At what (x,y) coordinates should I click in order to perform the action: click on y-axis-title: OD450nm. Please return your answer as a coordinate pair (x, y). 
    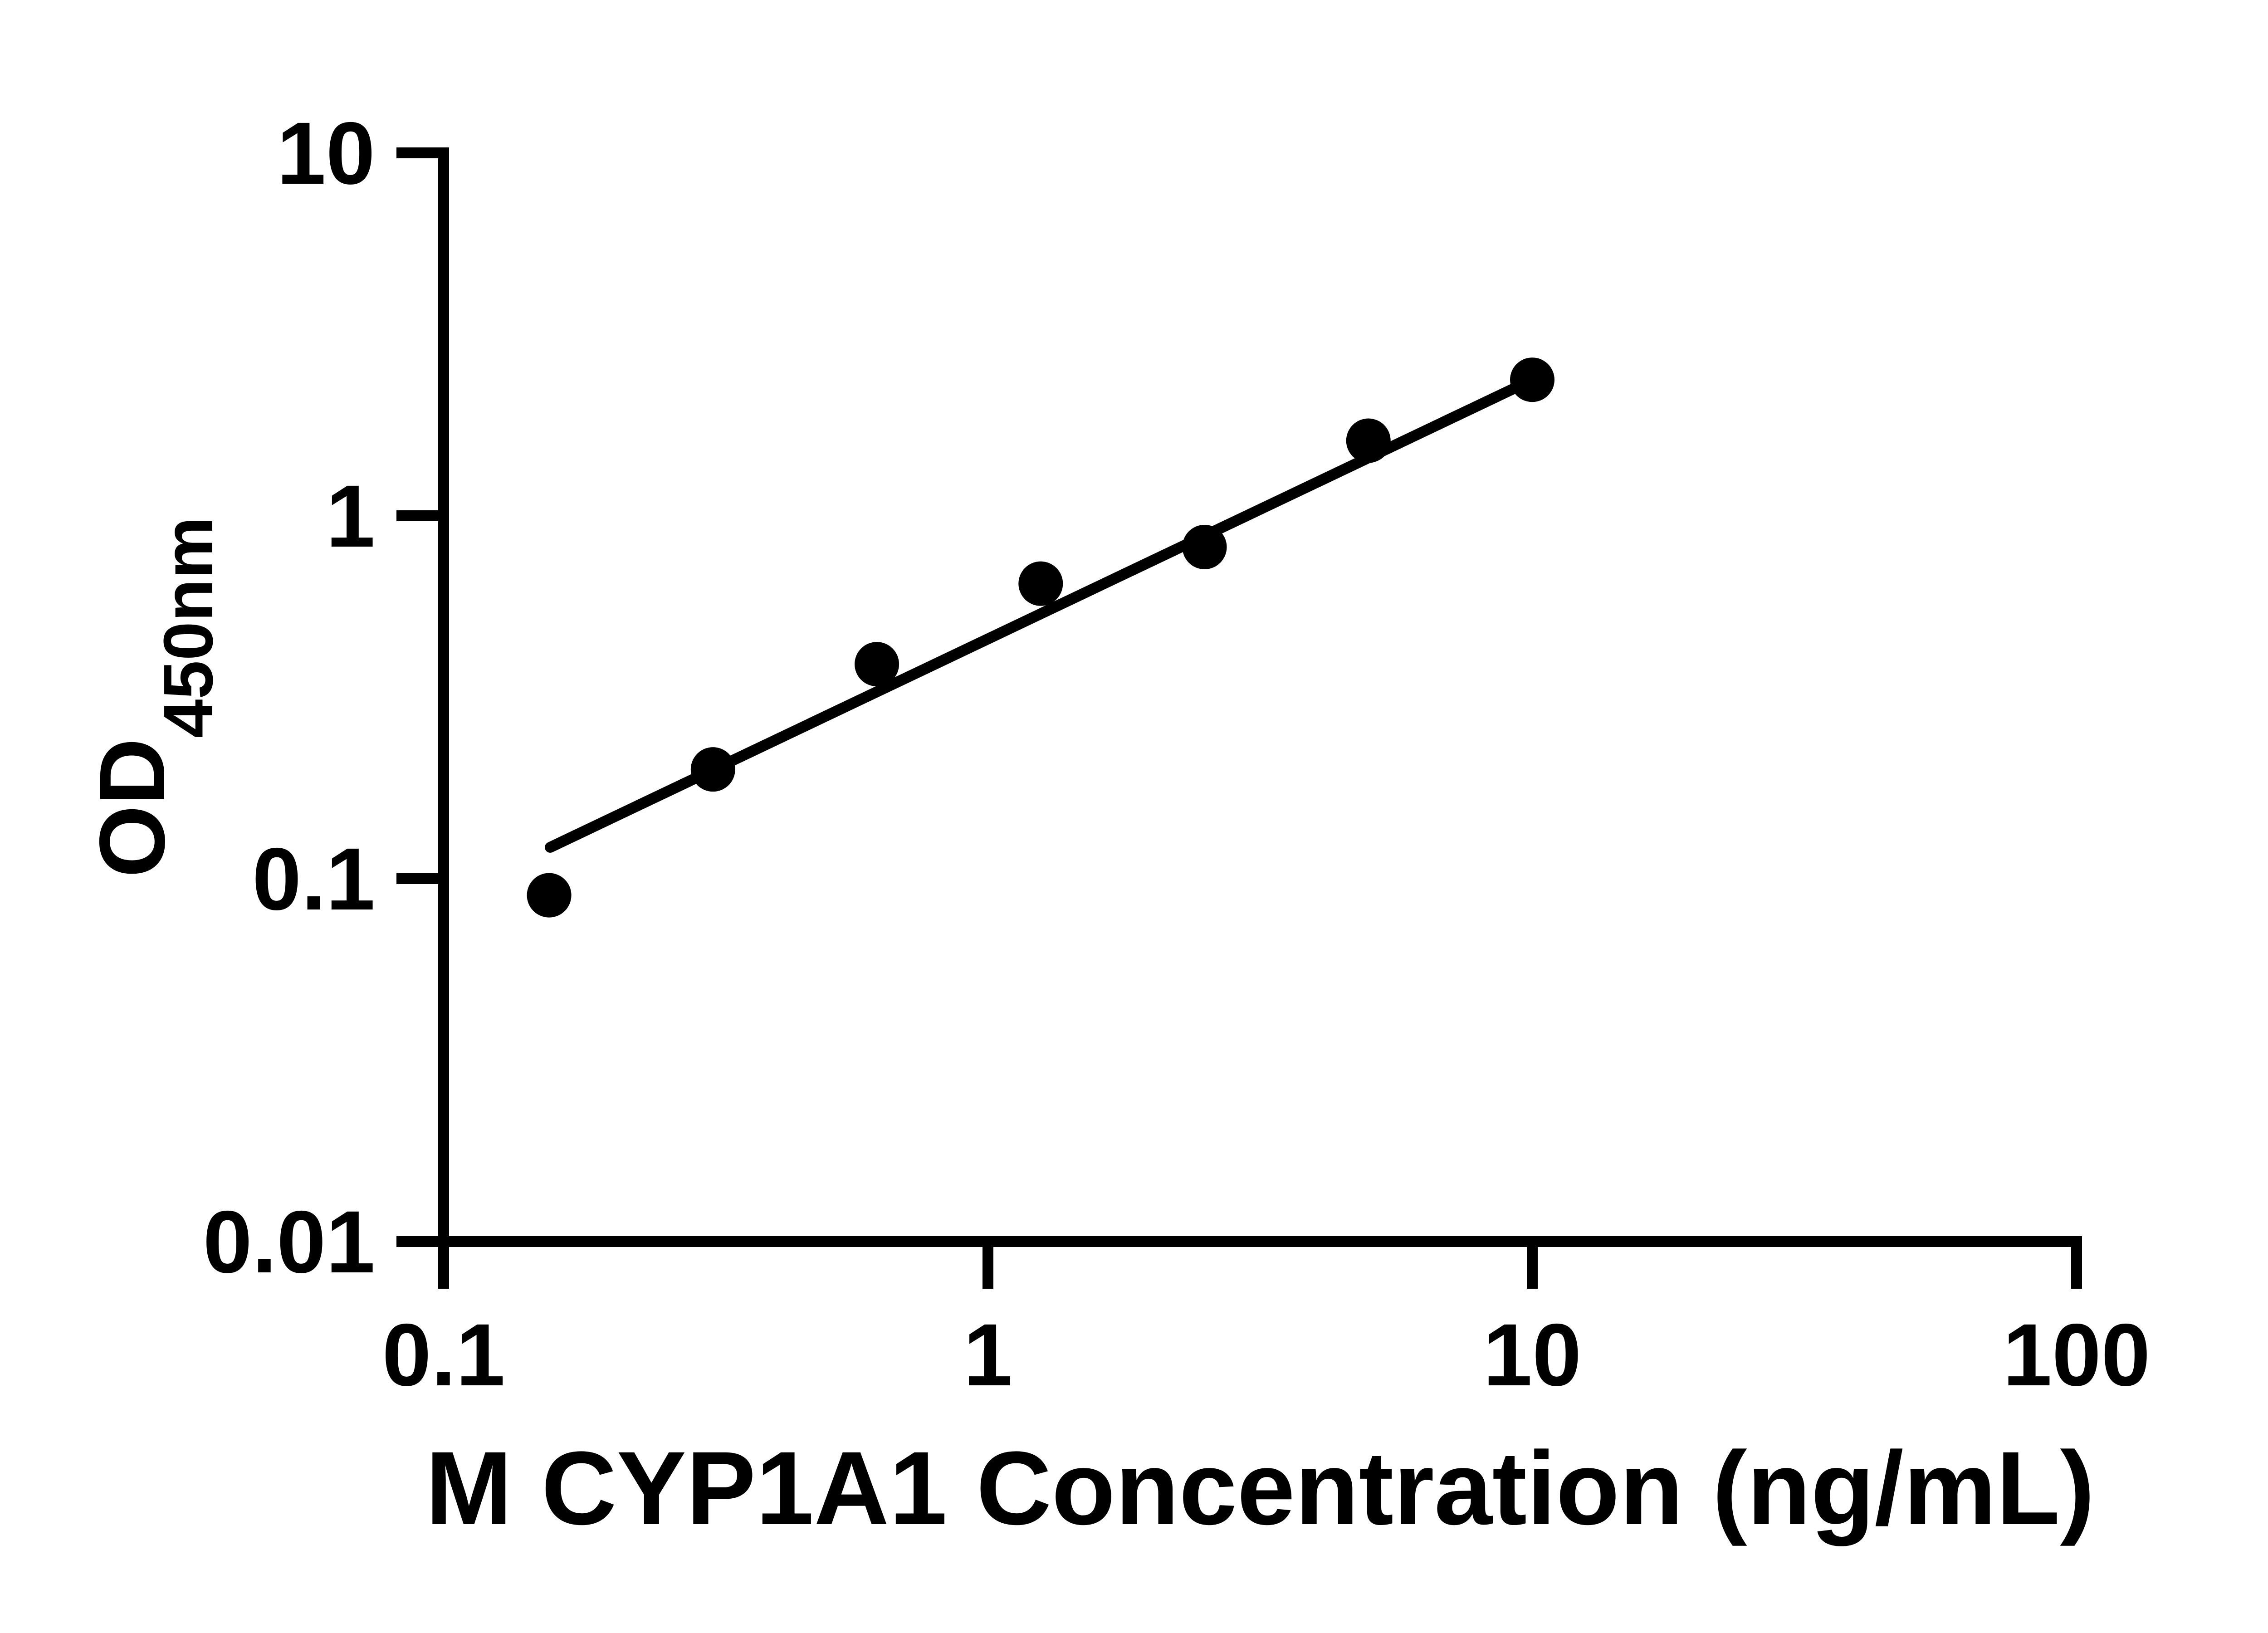
    Looking at the image, I should click on (154, 697).